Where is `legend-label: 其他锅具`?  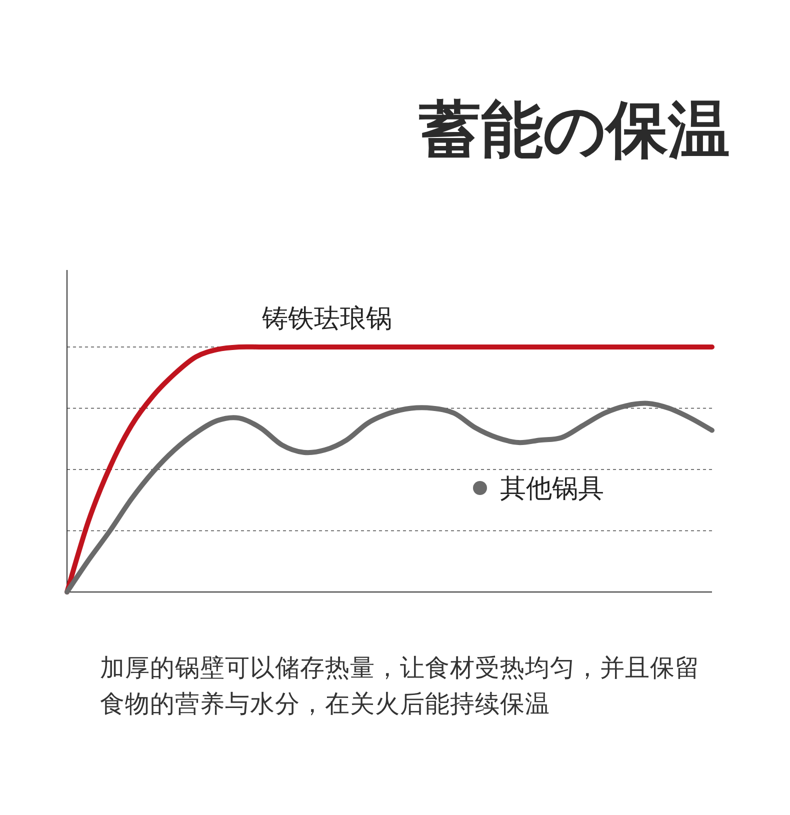 legend-label: 其他锅具 is located at coordinates (552, 489).